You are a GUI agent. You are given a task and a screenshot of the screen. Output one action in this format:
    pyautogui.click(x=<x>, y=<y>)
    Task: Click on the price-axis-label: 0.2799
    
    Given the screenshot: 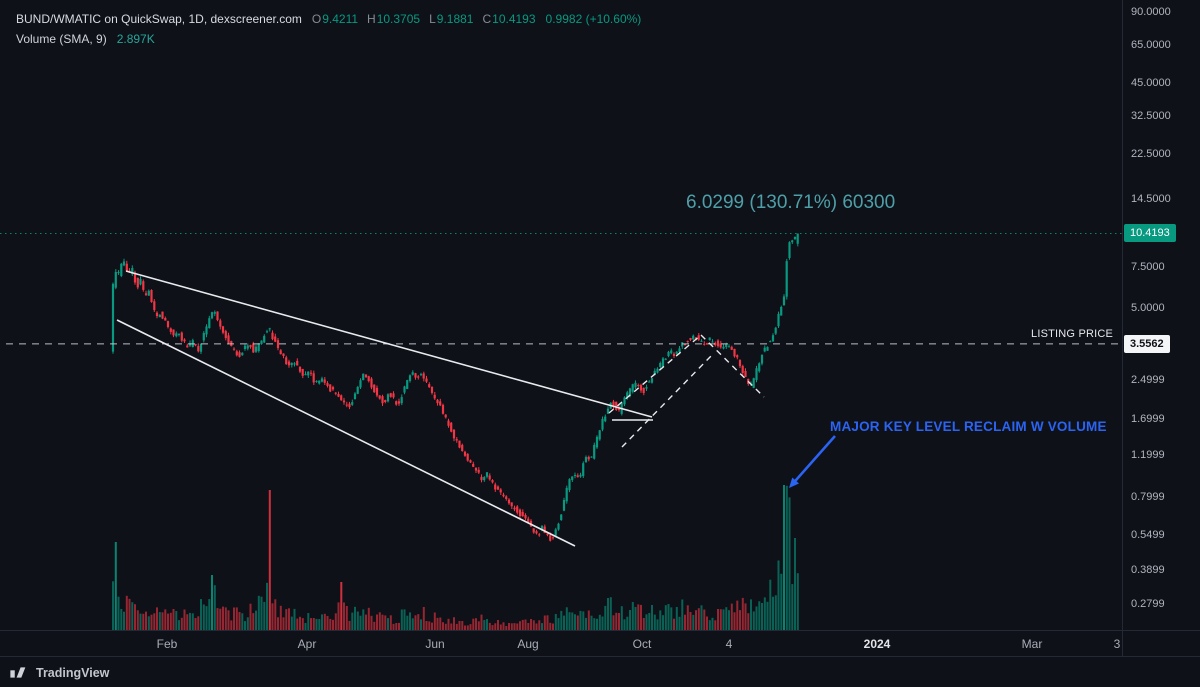 What is the action you would take?
    pyautogui.click(x=1148, y=604)
    